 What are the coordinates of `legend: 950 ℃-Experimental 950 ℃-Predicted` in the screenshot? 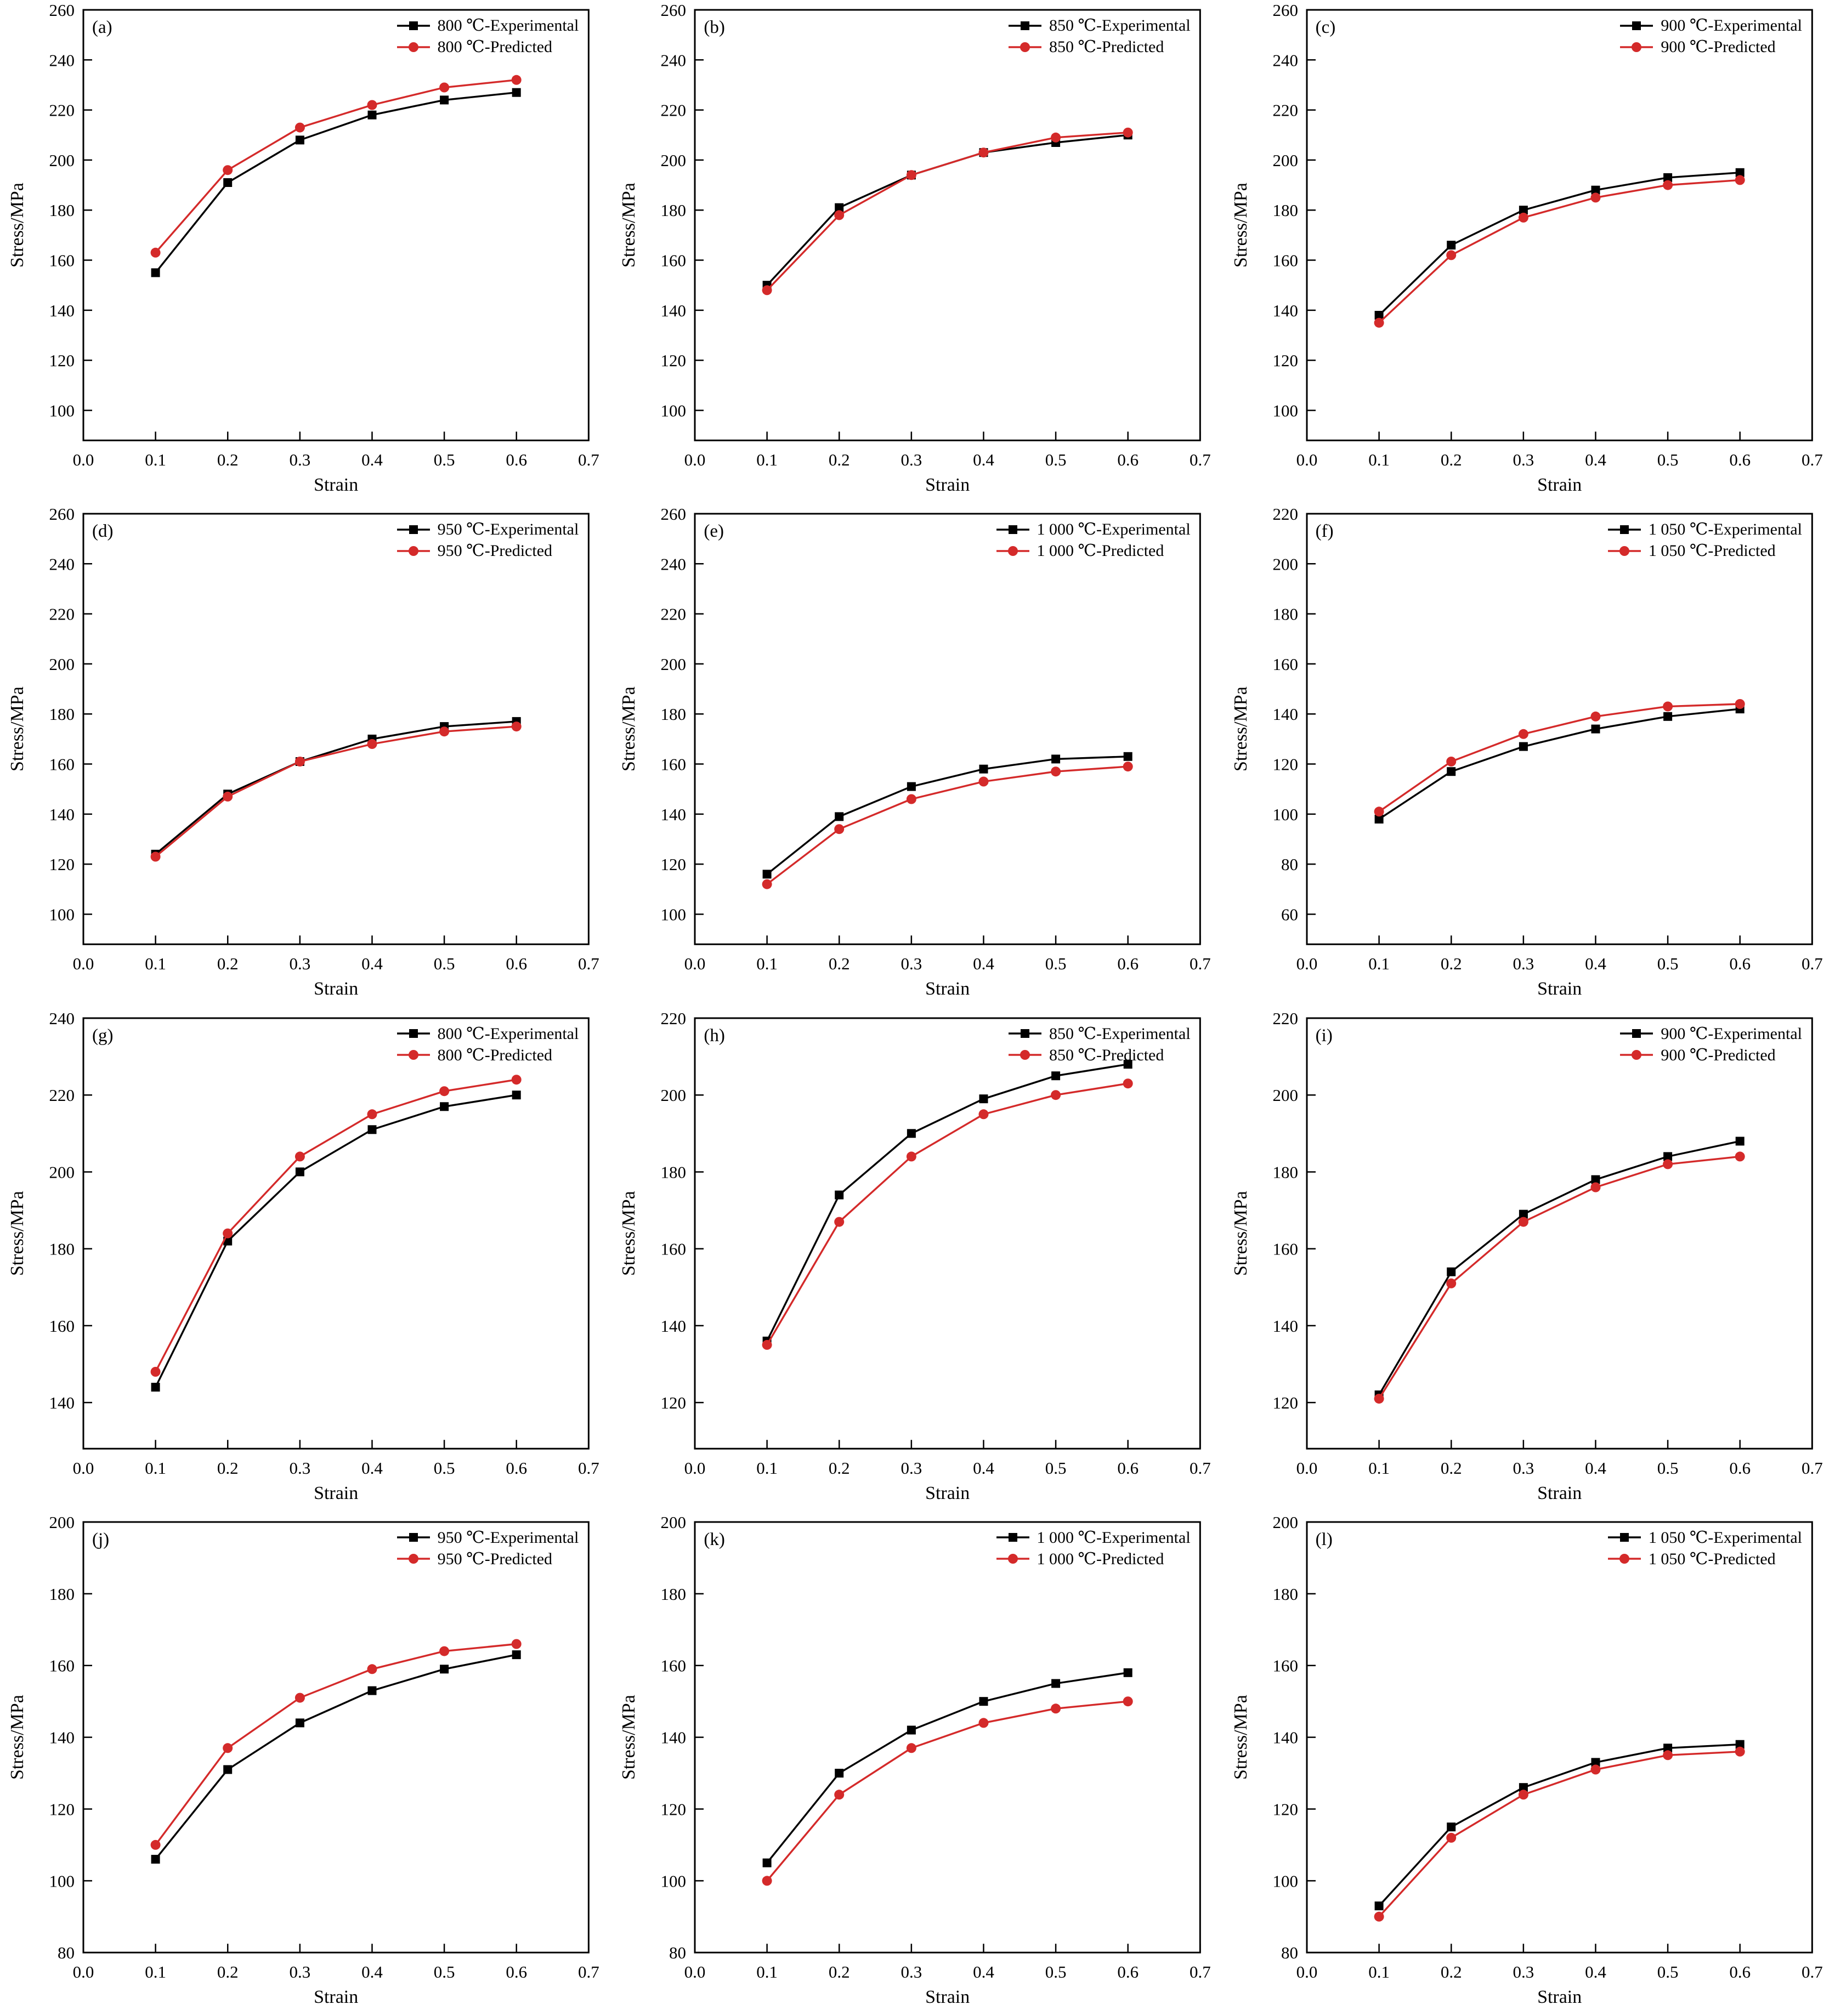 It's located at (487, 1548).